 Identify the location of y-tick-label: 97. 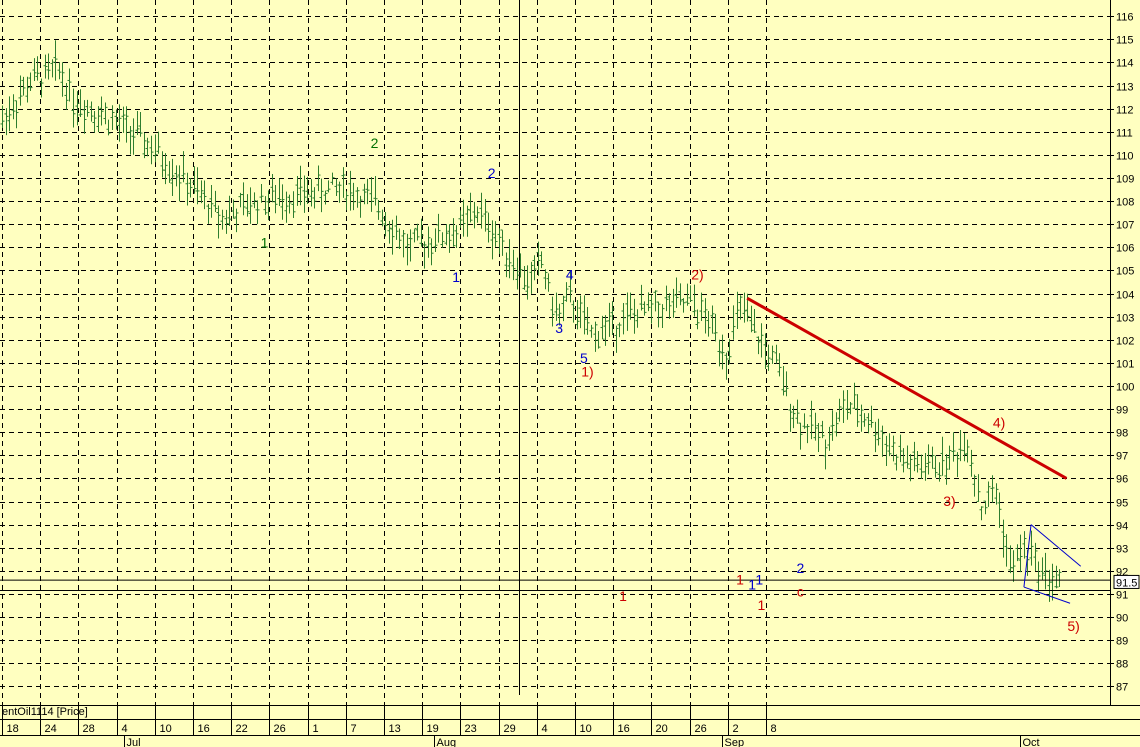
(1122, 457).